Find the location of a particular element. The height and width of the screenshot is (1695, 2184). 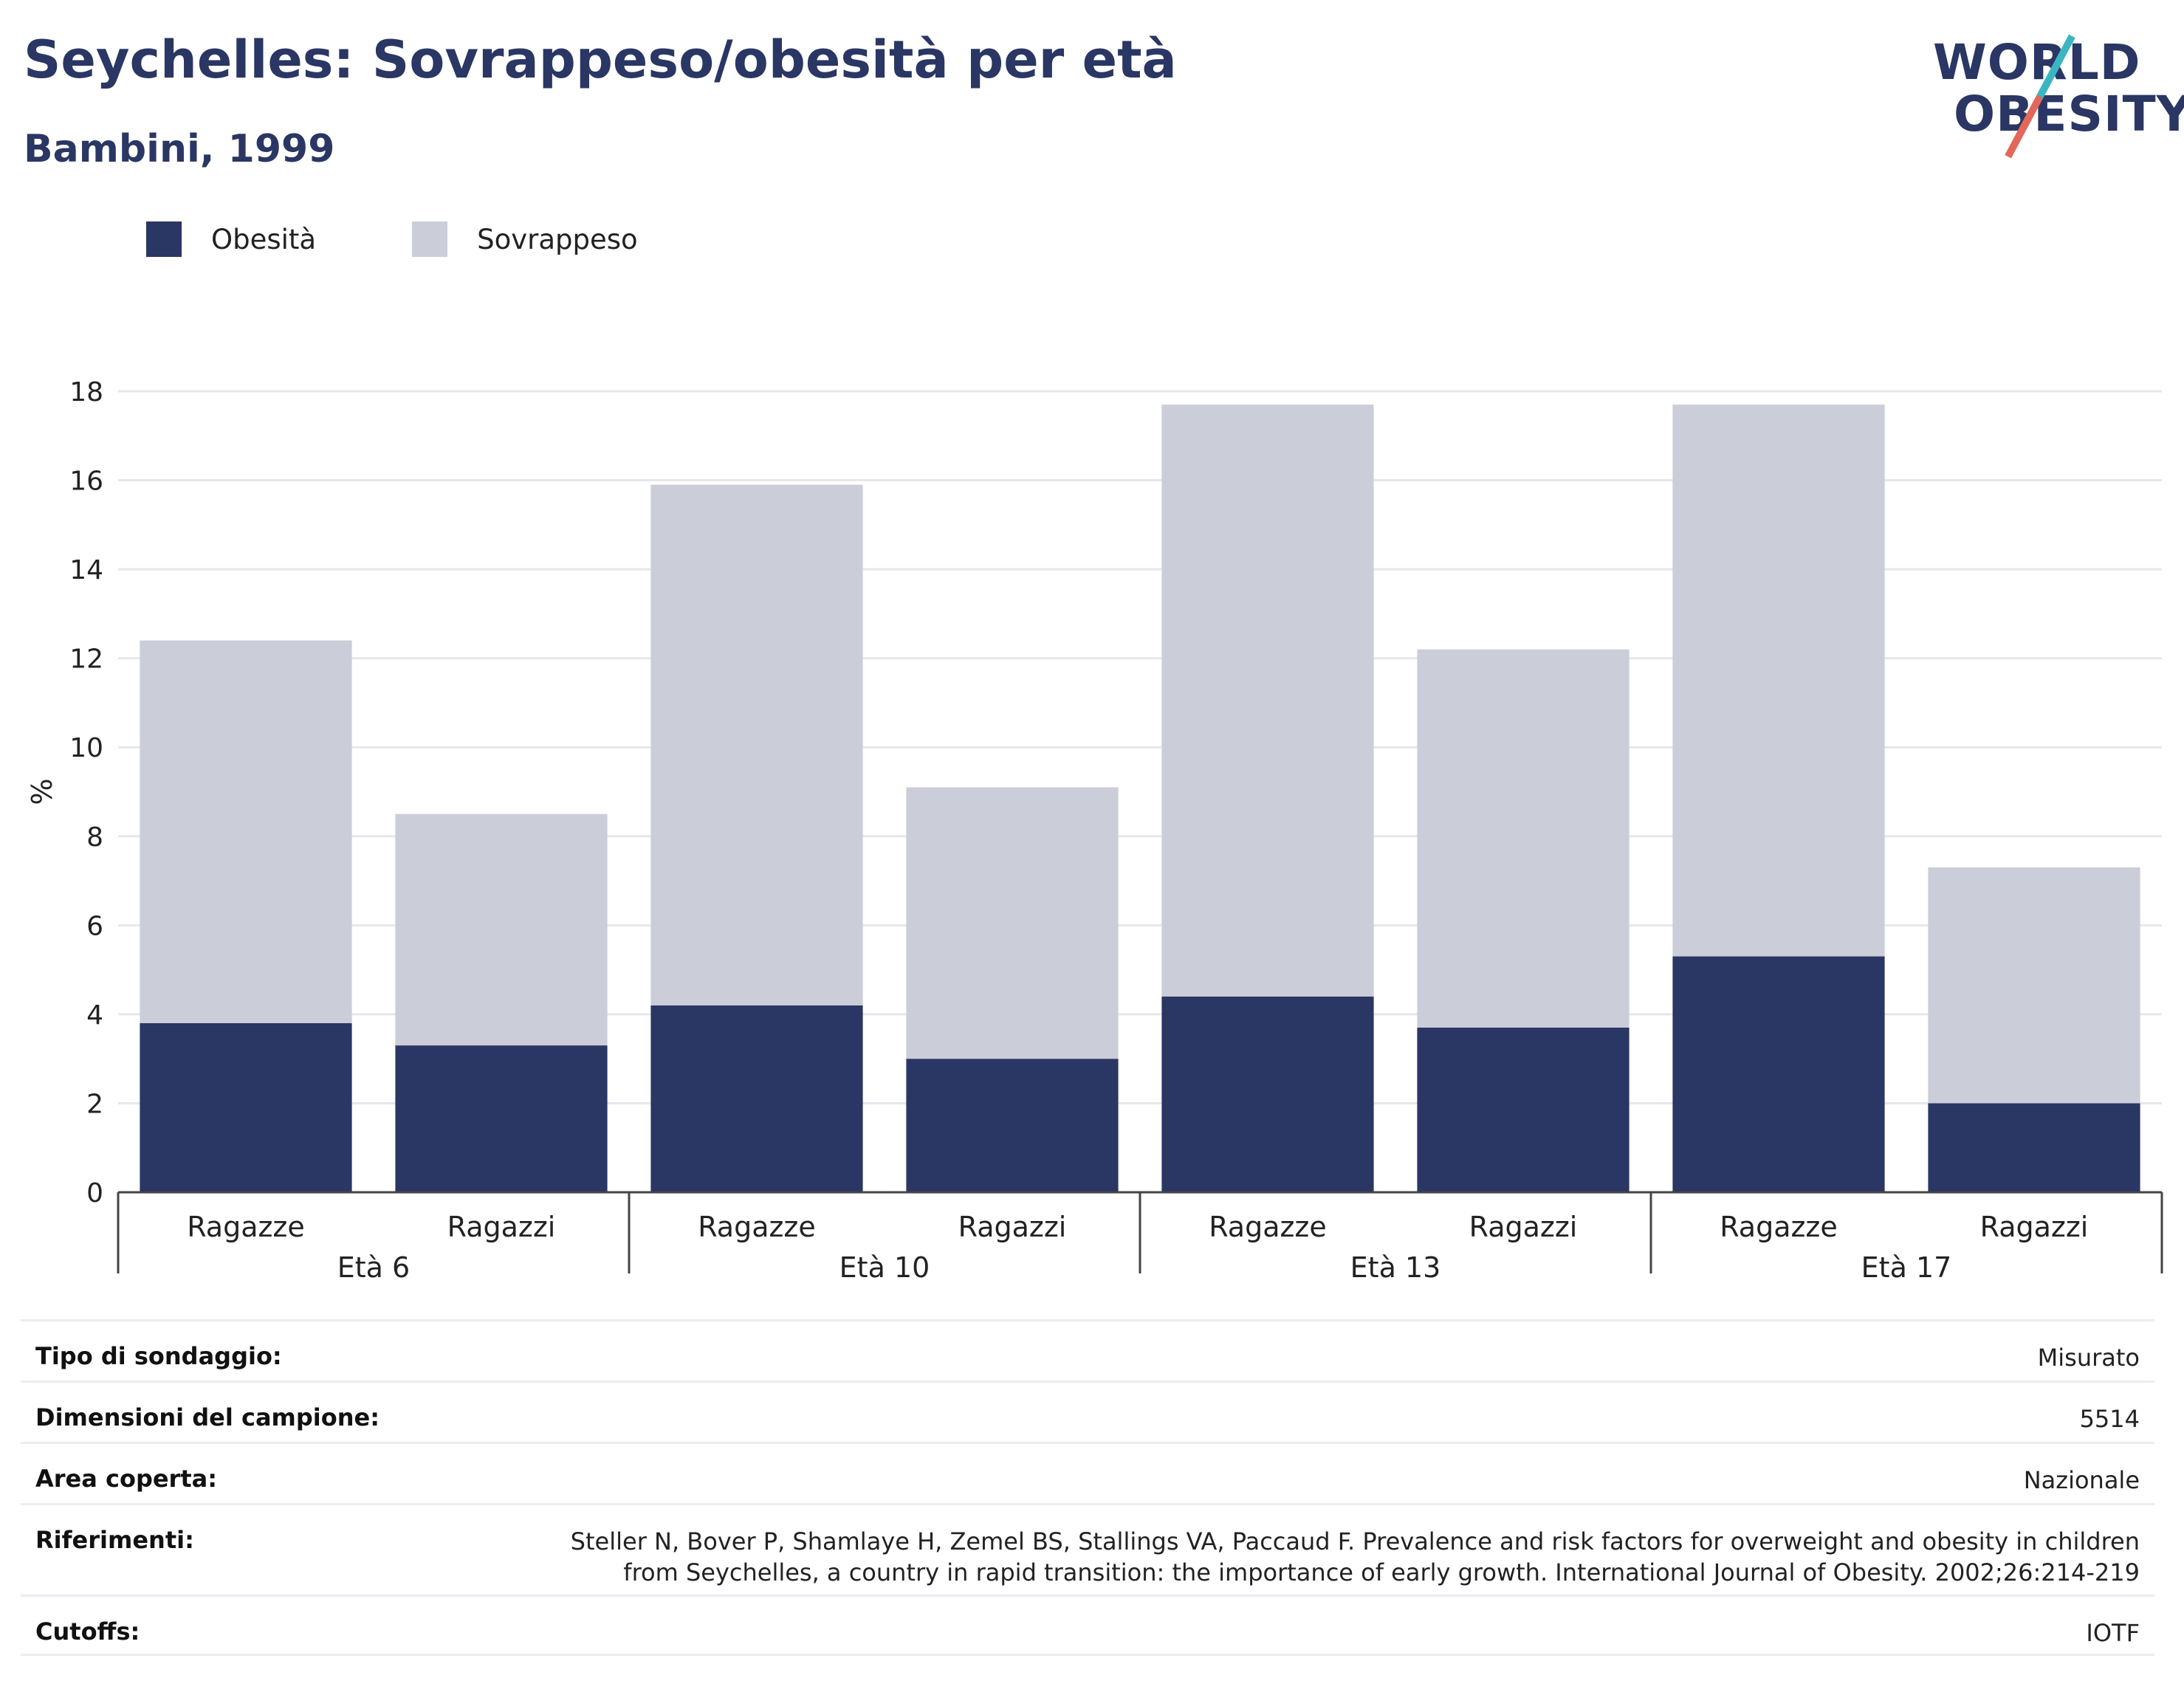

legend-swatch-obesity is located at coordinates (164, 239).